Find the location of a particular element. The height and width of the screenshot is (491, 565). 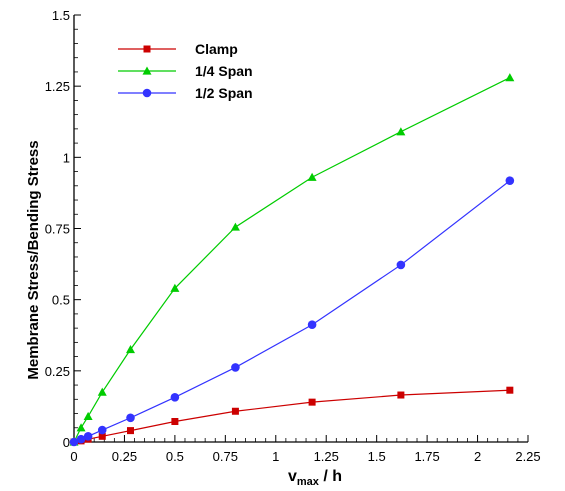

y-axis-title: Membrane Stress/Bending Stress is located at coordinates (33, 259).